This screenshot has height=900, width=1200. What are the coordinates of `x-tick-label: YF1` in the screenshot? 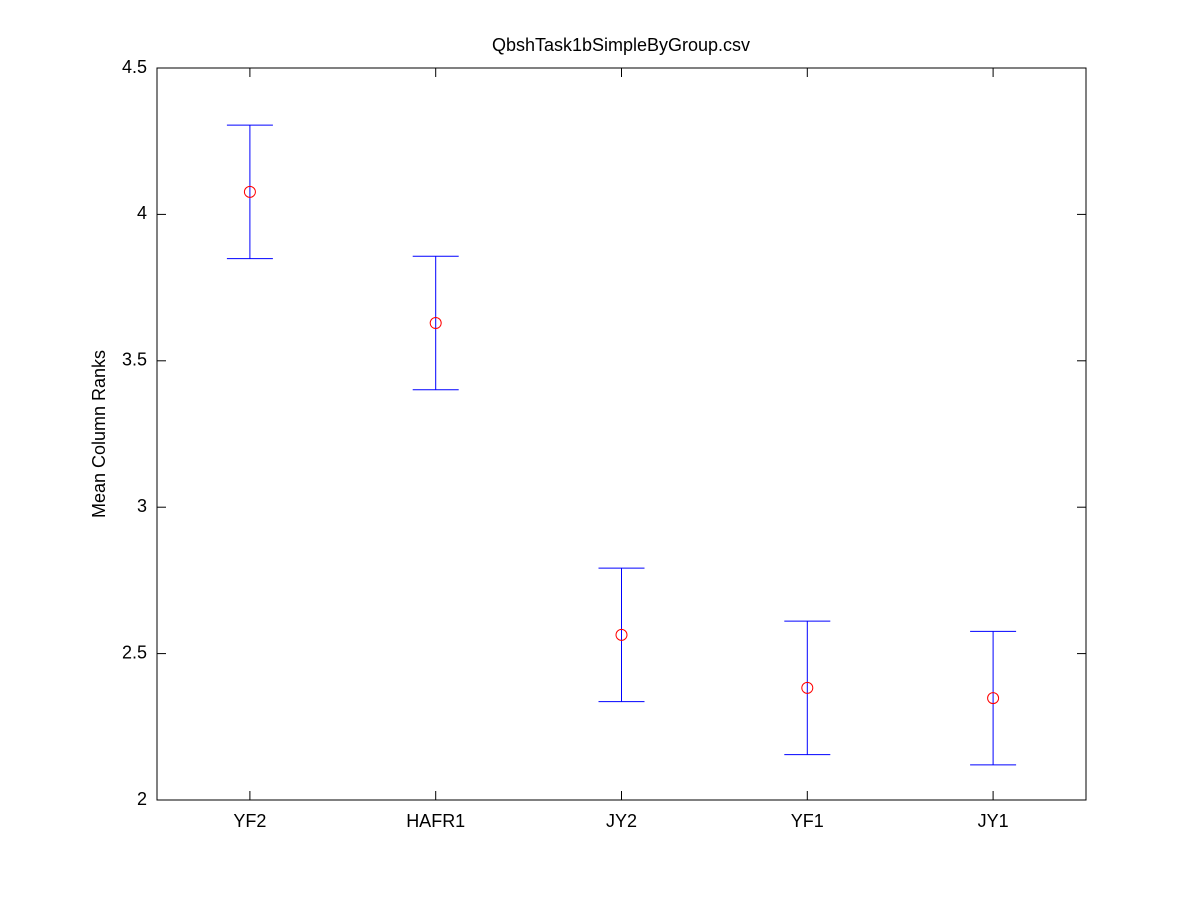 It's located at (807, 821).